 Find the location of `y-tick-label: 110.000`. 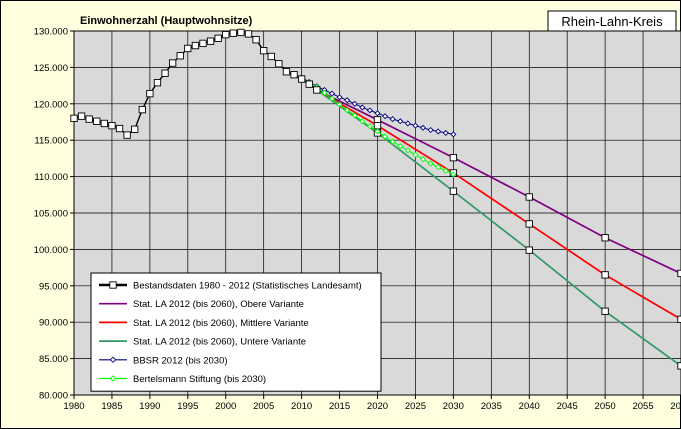

y-tick-label: 110.000 is located at coordinates (51, 177).